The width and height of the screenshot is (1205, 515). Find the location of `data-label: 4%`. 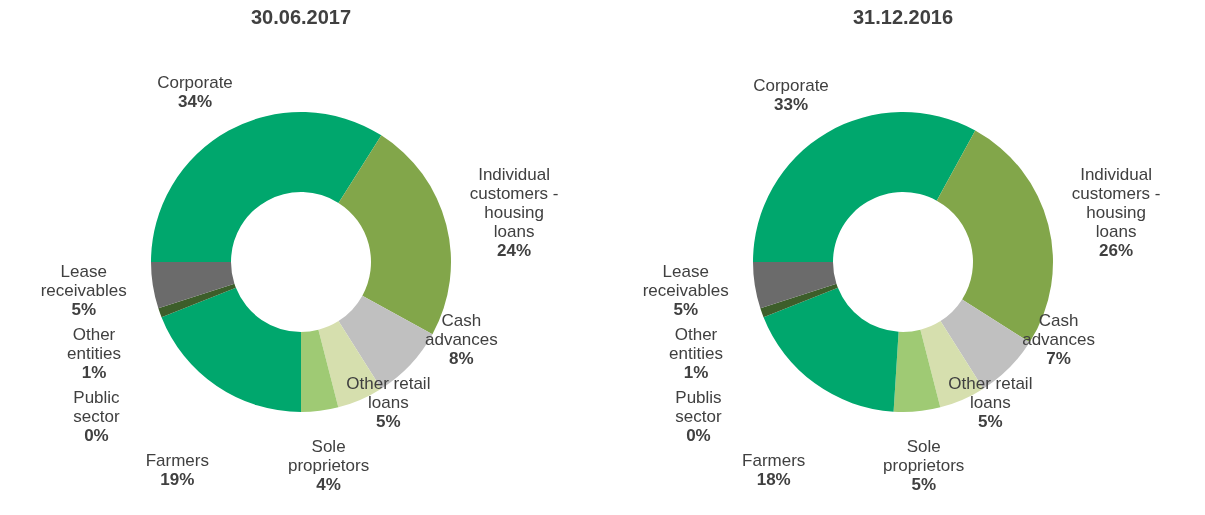

data-label: 4% is located at coordinates (328, 484).